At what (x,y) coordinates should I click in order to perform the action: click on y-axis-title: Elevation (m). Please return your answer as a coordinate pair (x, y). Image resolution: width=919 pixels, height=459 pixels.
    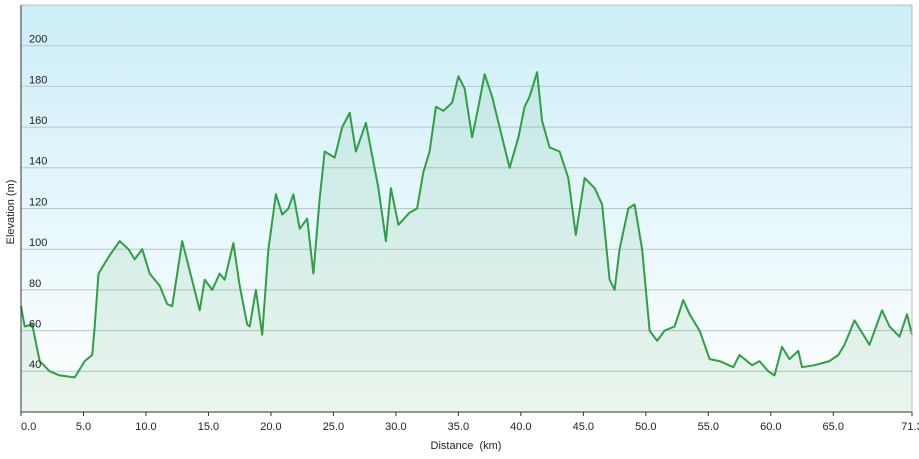
    Looking at the image, I should click on (11, 212).